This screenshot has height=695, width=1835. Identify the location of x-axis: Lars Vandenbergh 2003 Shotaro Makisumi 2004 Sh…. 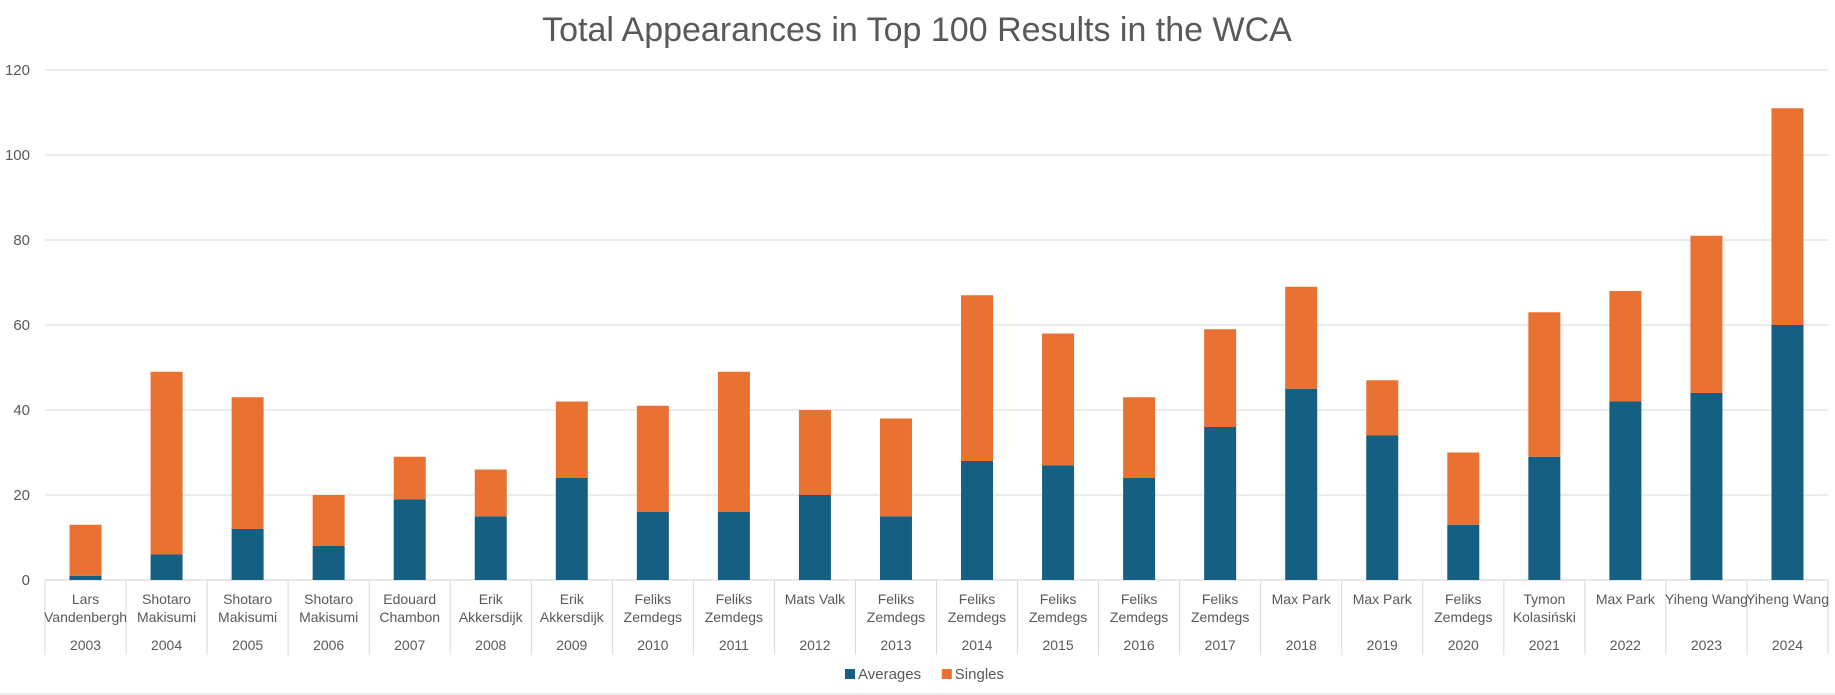
(936, 617).